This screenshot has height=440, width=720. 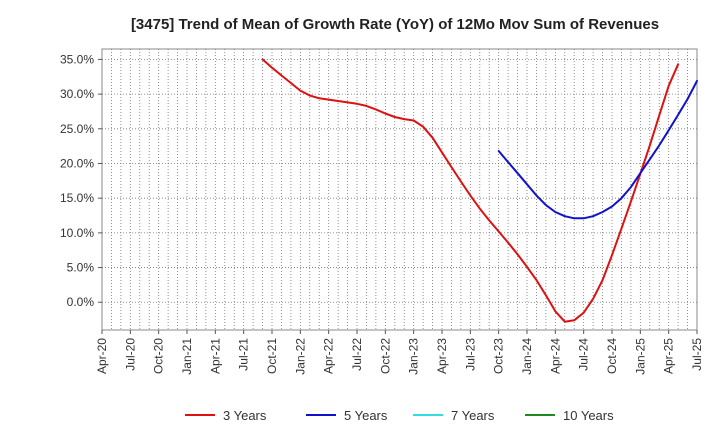 What do you see at coordinates (612, 356) in the screenshot?
I see `x-tick-label: Oct-24` at bounding box center [612, 356].